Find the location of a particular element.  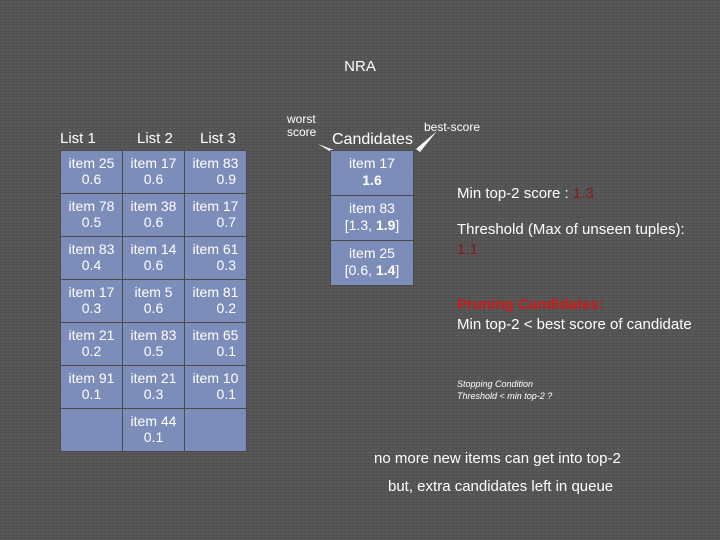

stopping-text: Threshold < min top-2 ? is located at coordinates (505, 396).